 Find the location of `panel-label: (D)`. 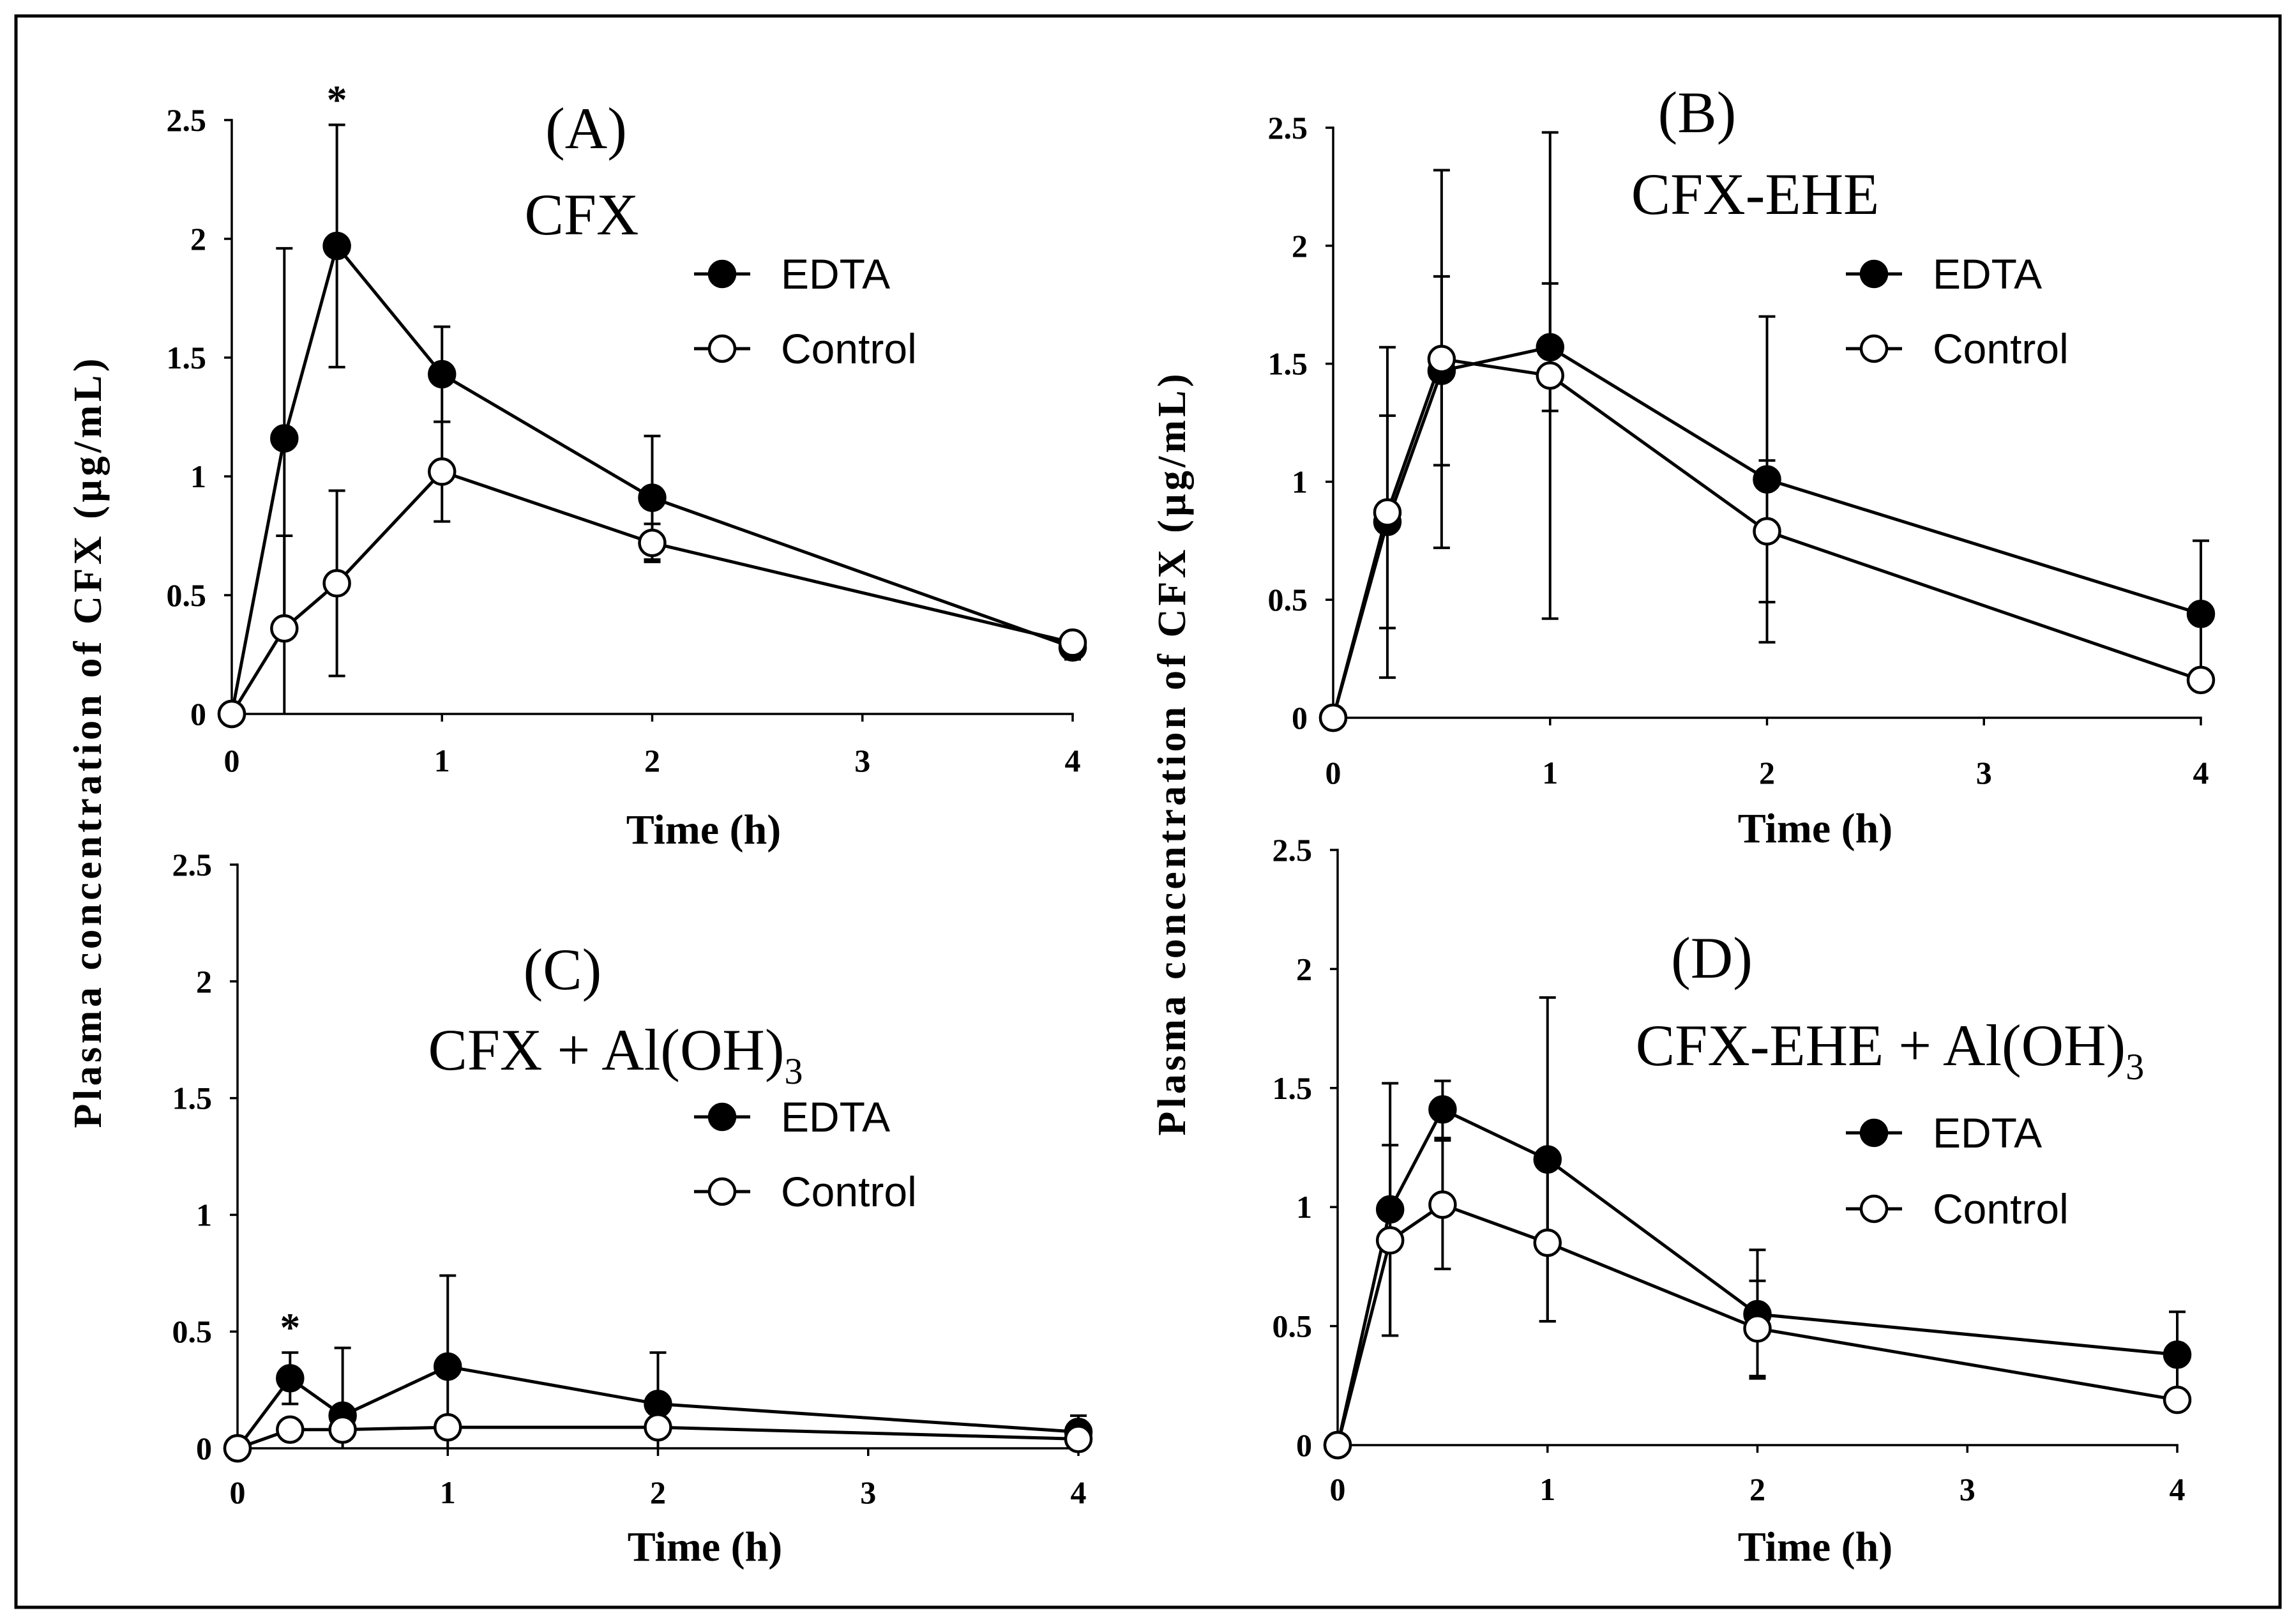

panel-label: (D) is located at coordinates (1712, 957).